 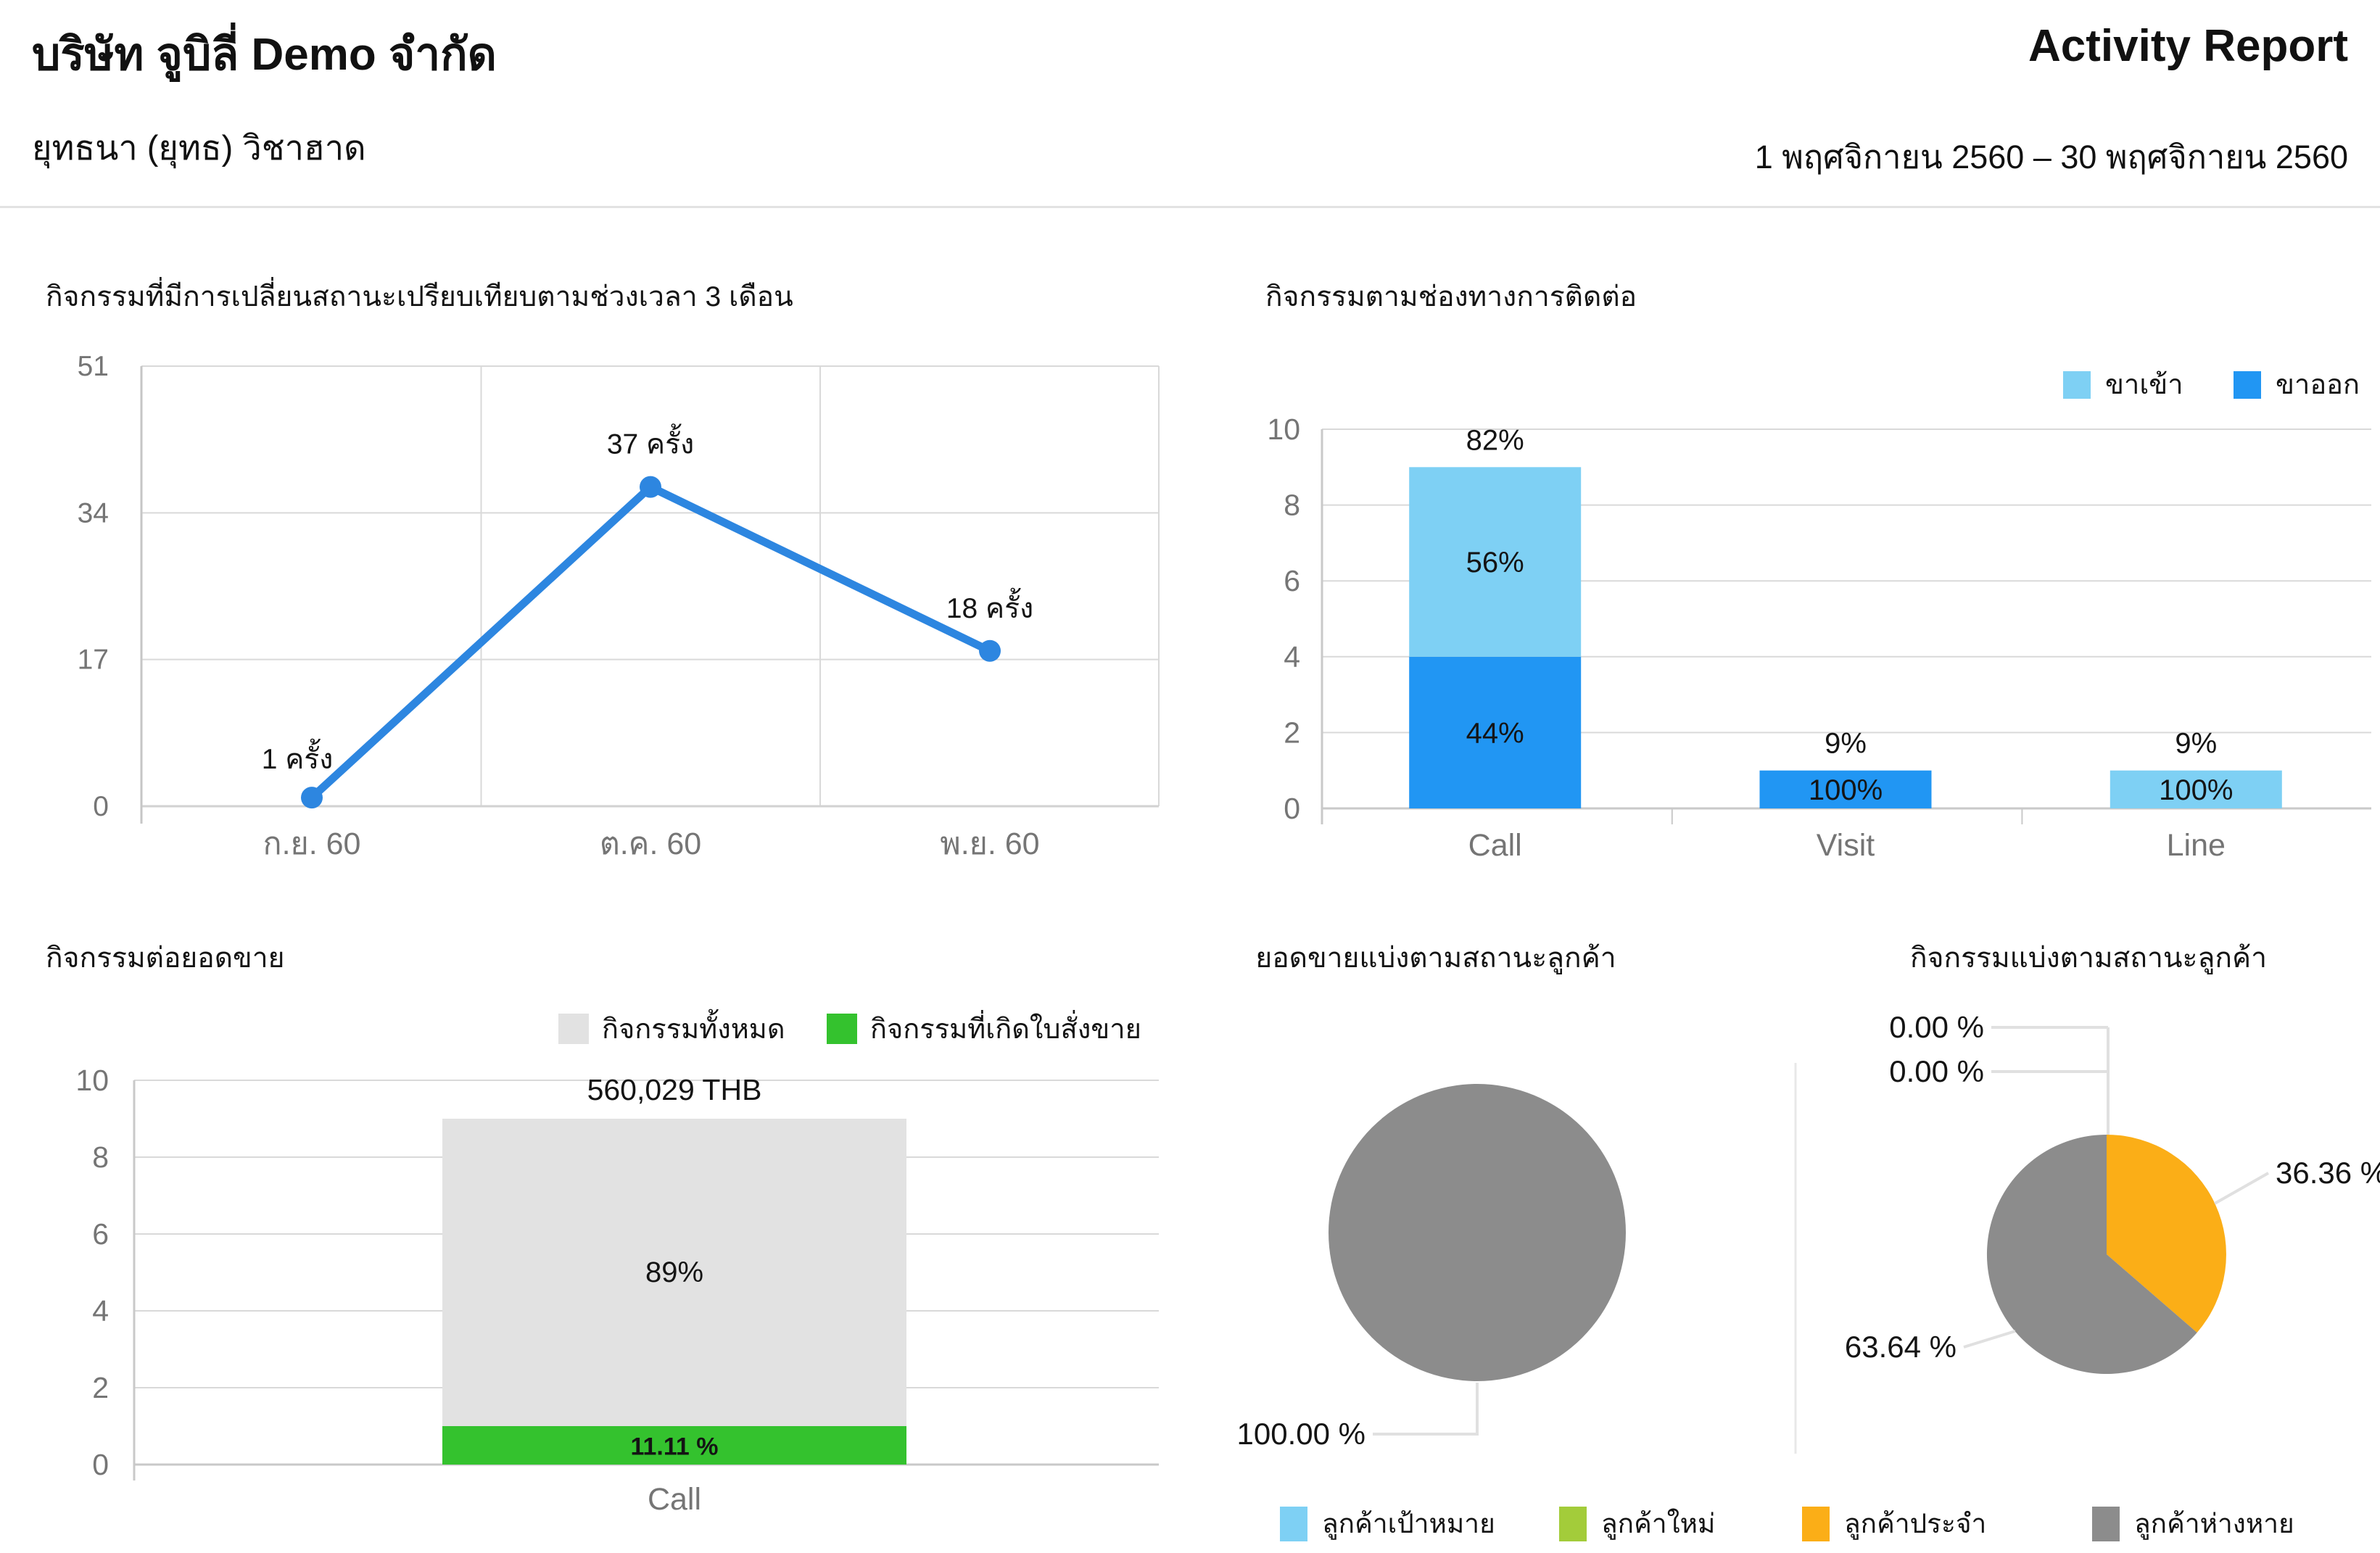 I want to click on trend-line, so click(x=650, y=642).